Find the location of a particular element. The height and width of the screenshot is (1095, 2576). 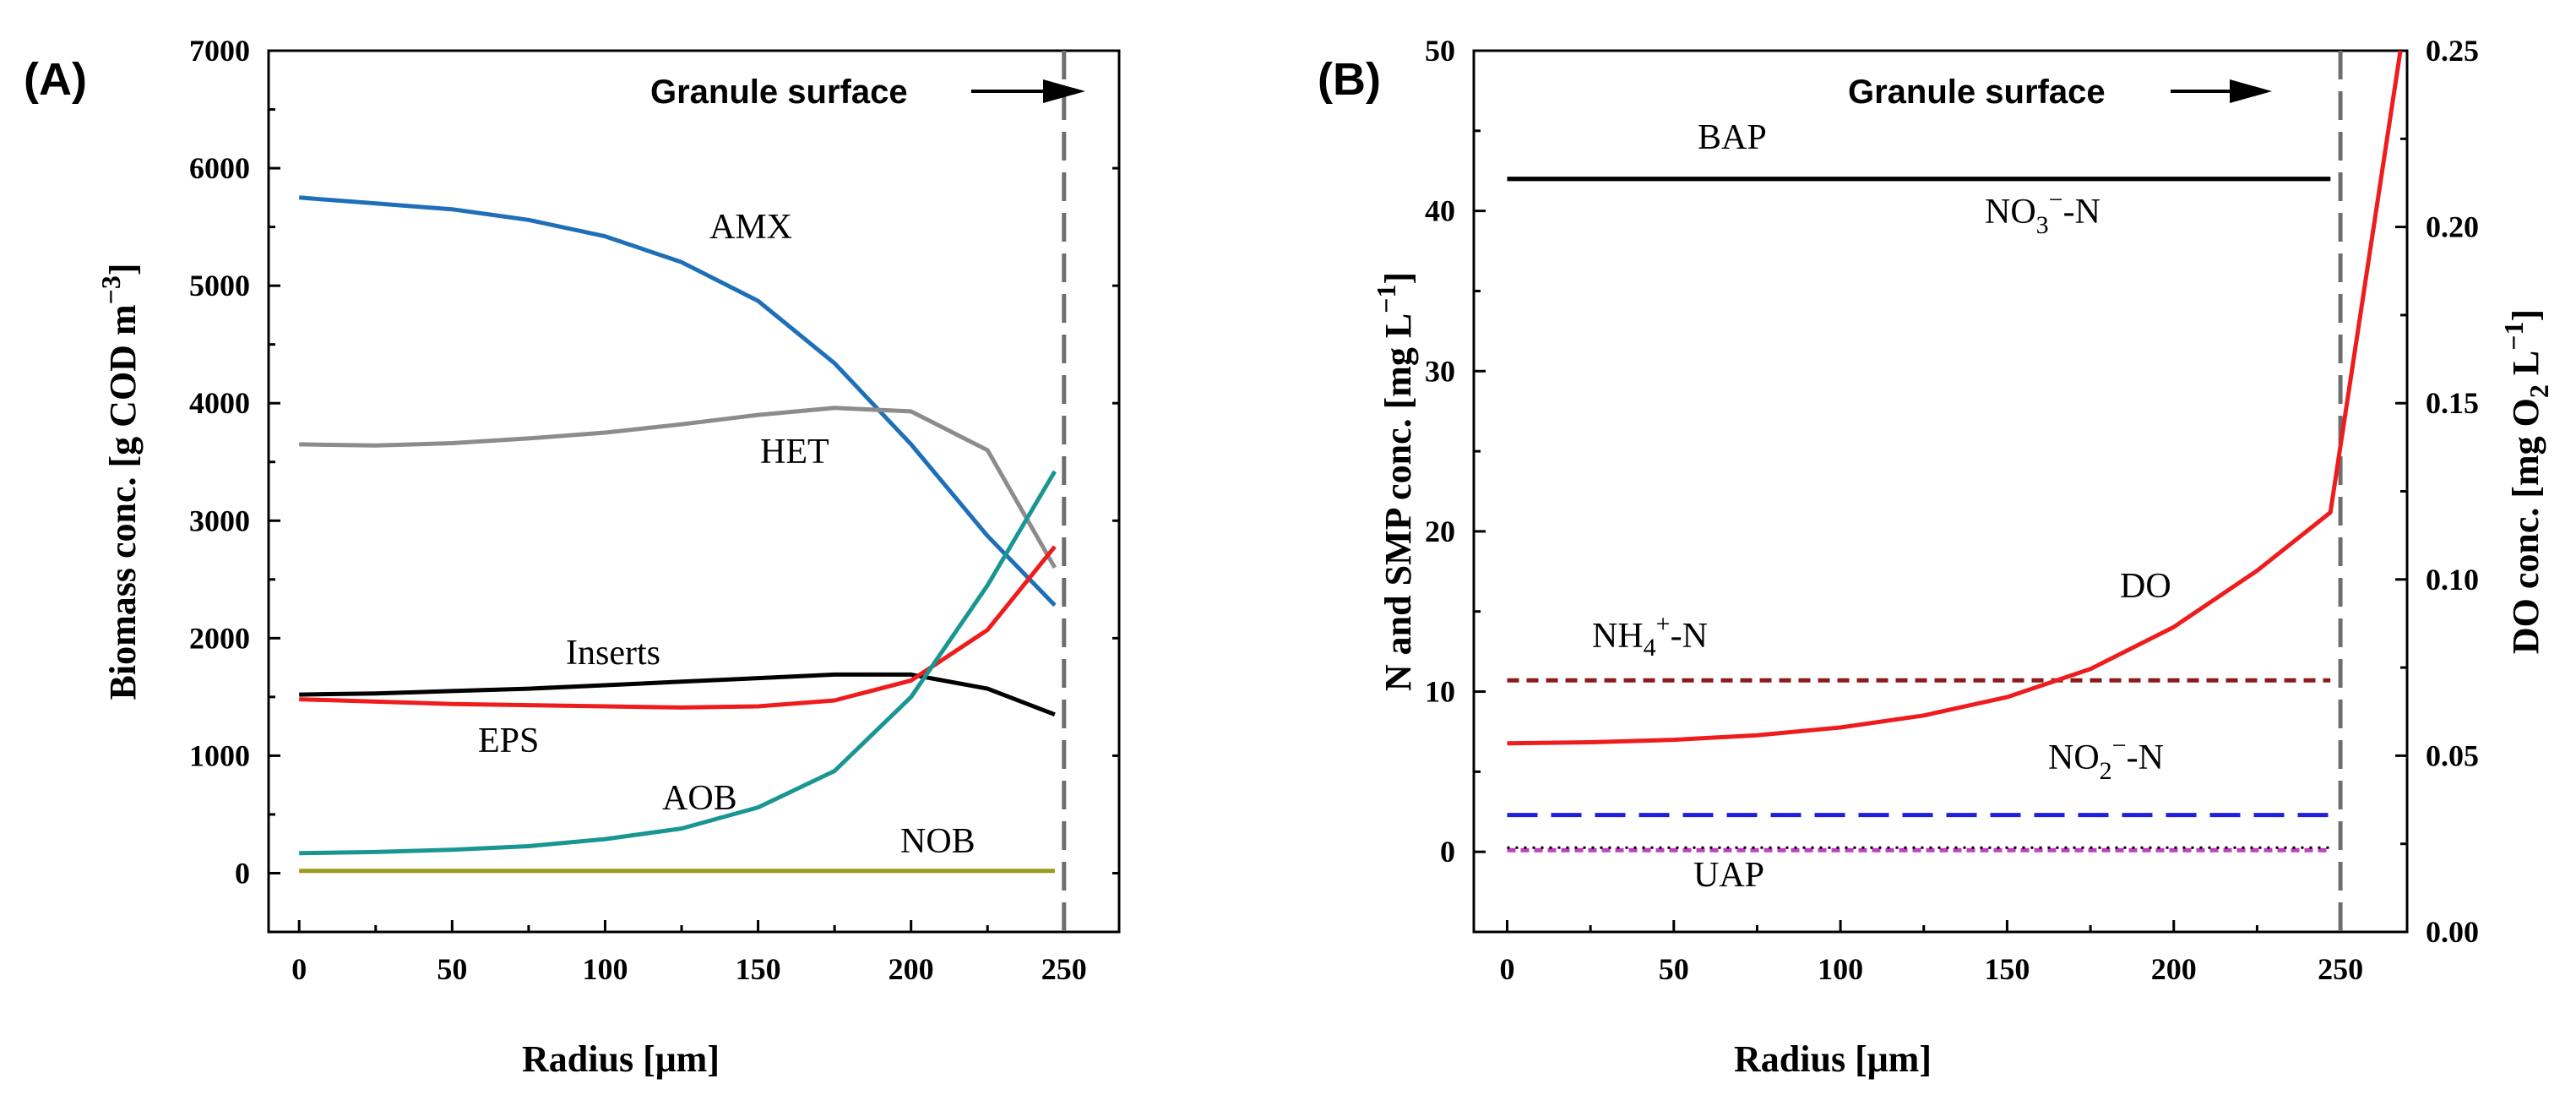

label-aob: AOB is located at coordinates (699, 799).